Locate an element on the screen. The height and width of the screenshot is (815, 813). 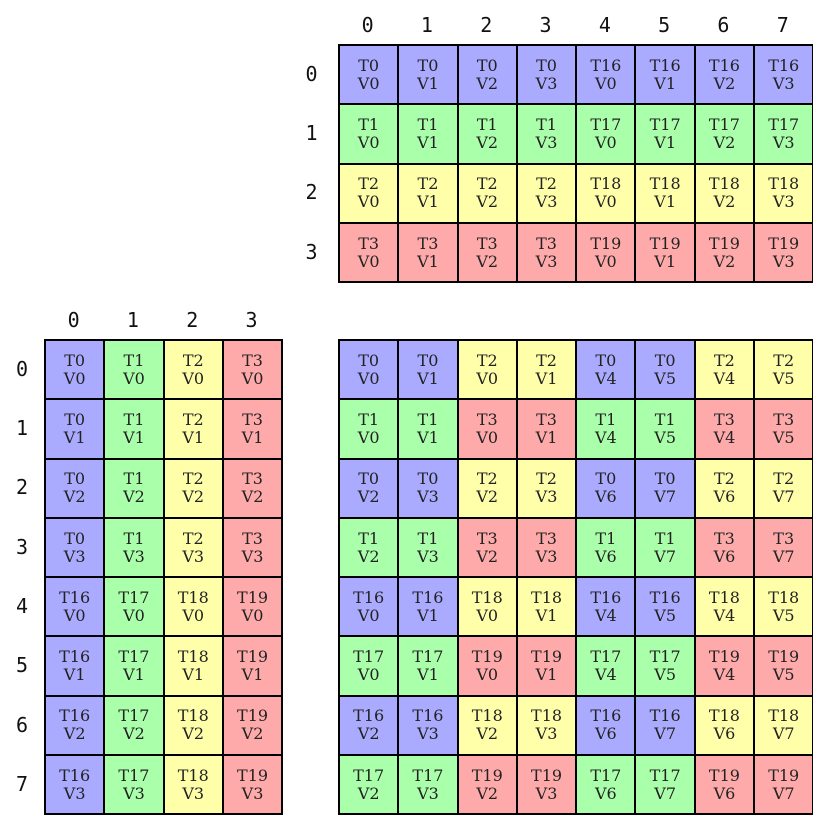
grid-cell: T3 V2 is located at coordinates (487, 547).